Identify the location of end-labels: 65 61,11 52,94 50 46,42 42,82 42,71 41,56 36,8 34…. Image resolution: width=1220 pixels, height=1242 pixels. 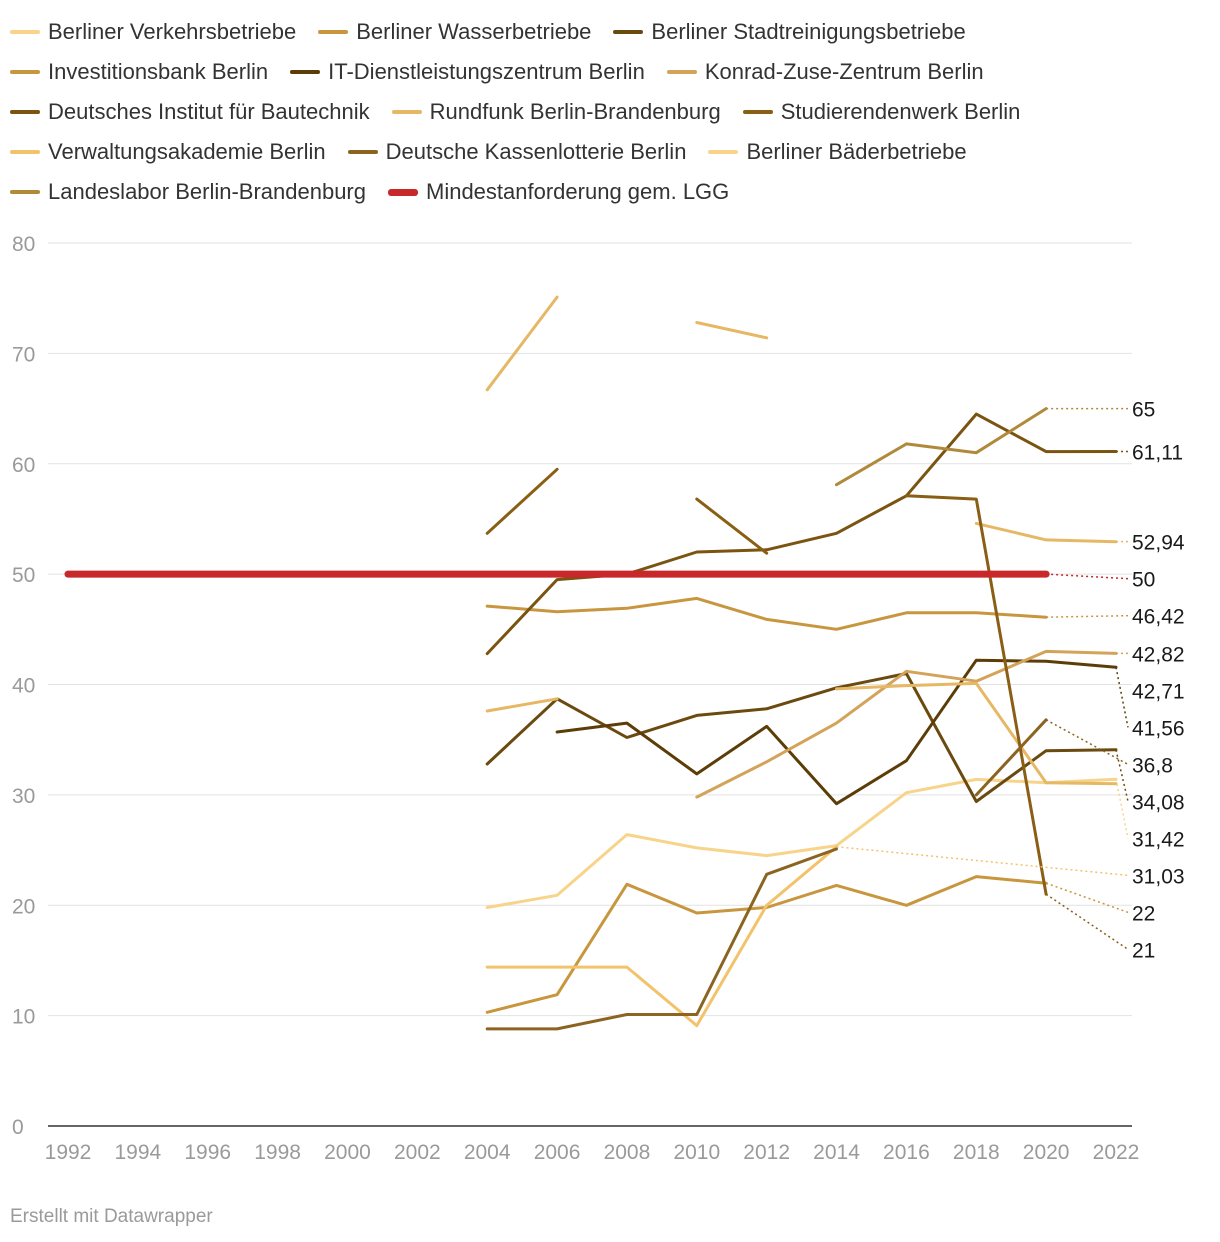
(1158, 681).